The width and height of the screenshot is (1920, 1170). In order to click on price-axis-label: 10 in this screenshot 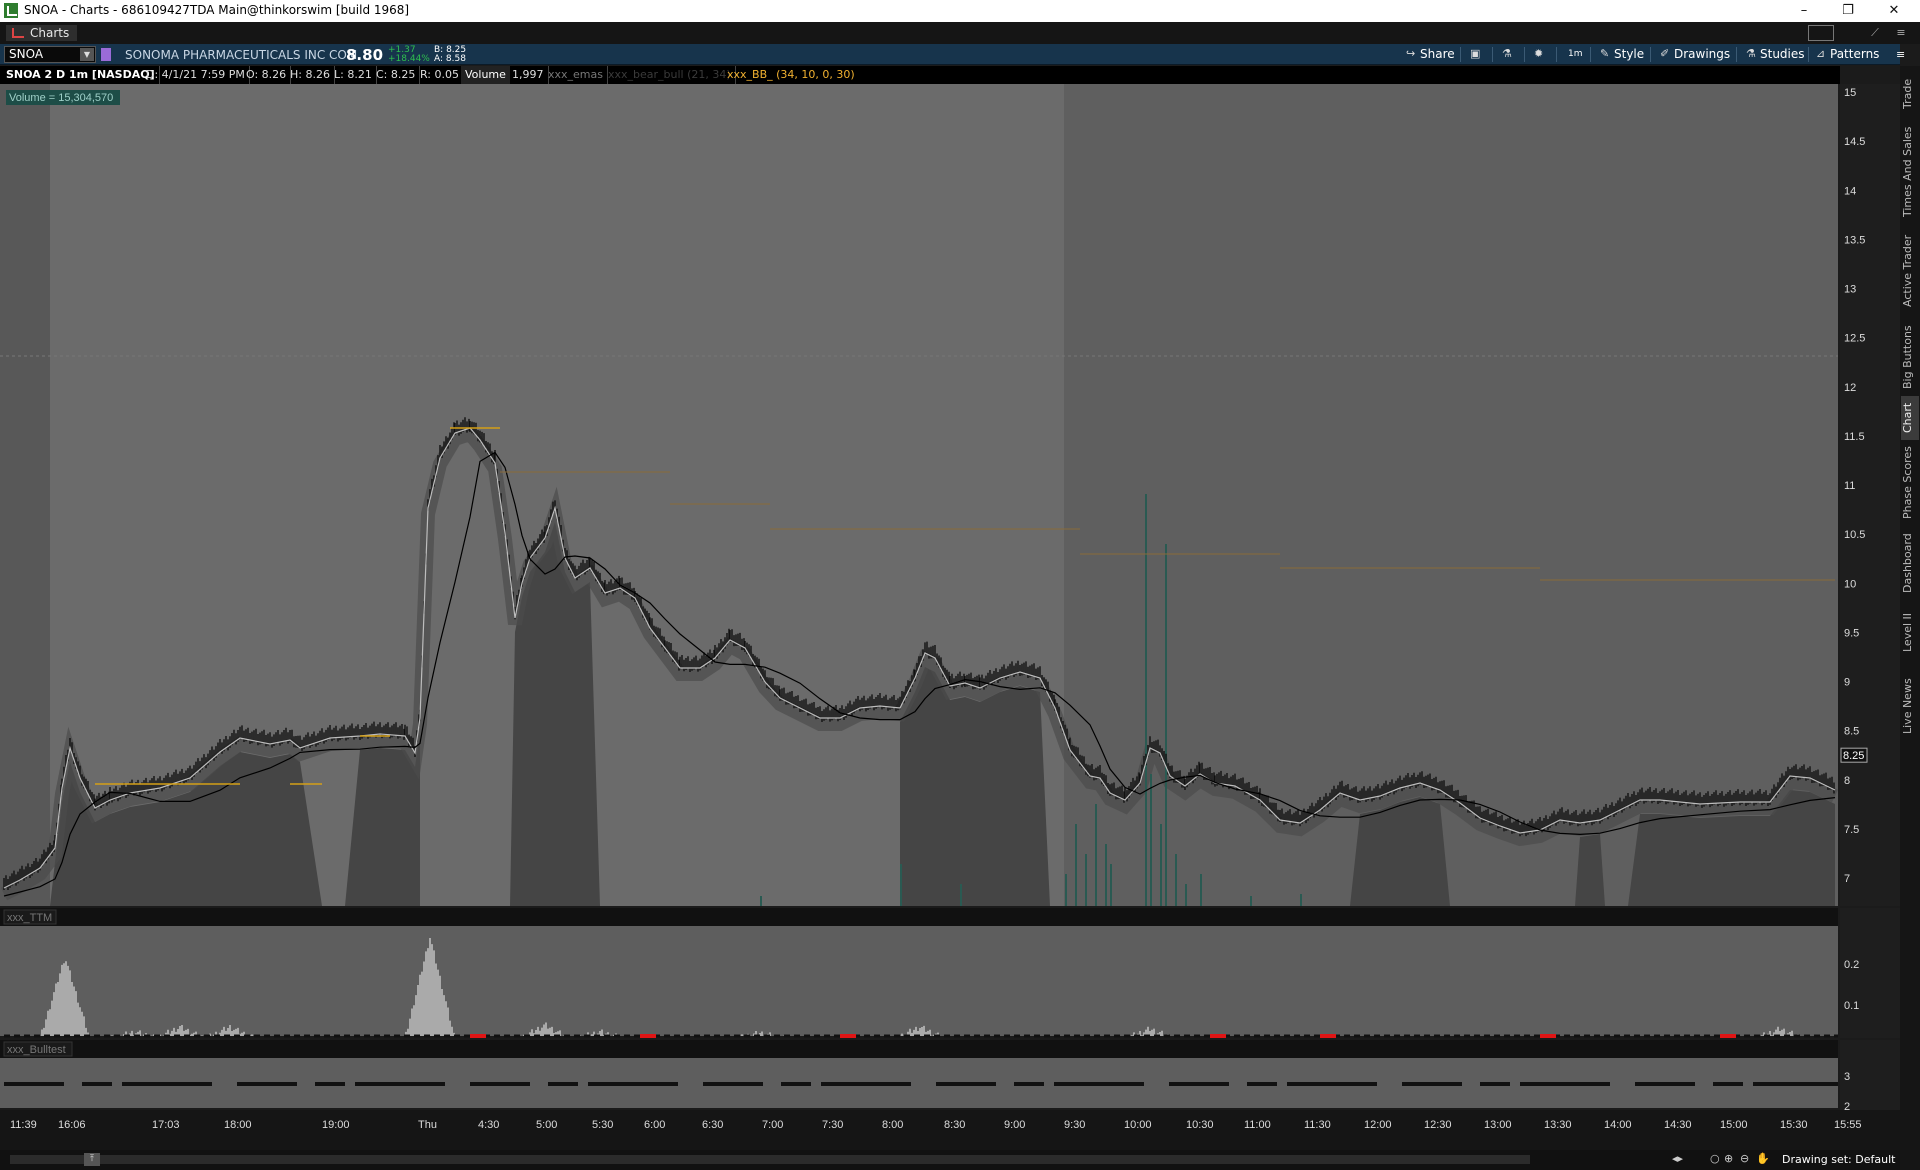, I will do `click(1850, 584)`.